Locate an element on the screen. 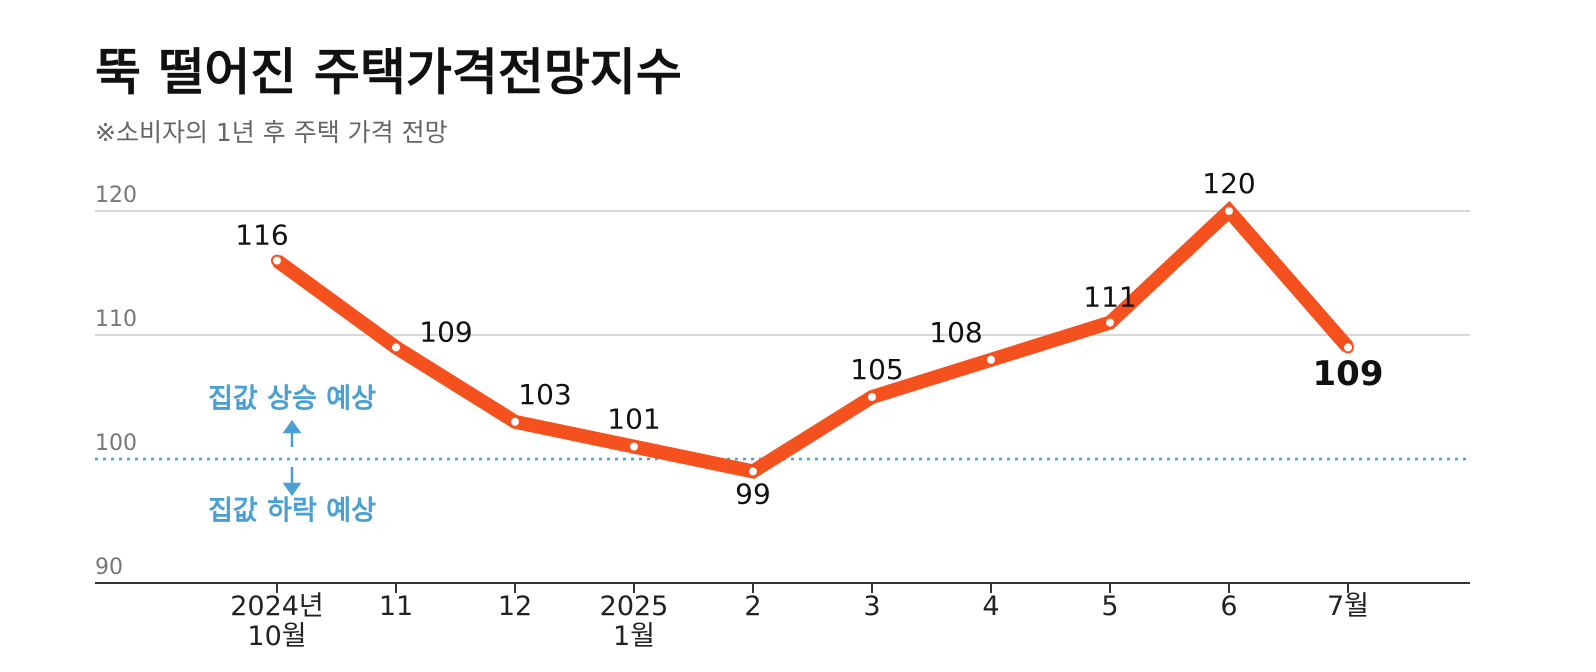  x-tick-label: 2 is located at coordinates (752, 606).